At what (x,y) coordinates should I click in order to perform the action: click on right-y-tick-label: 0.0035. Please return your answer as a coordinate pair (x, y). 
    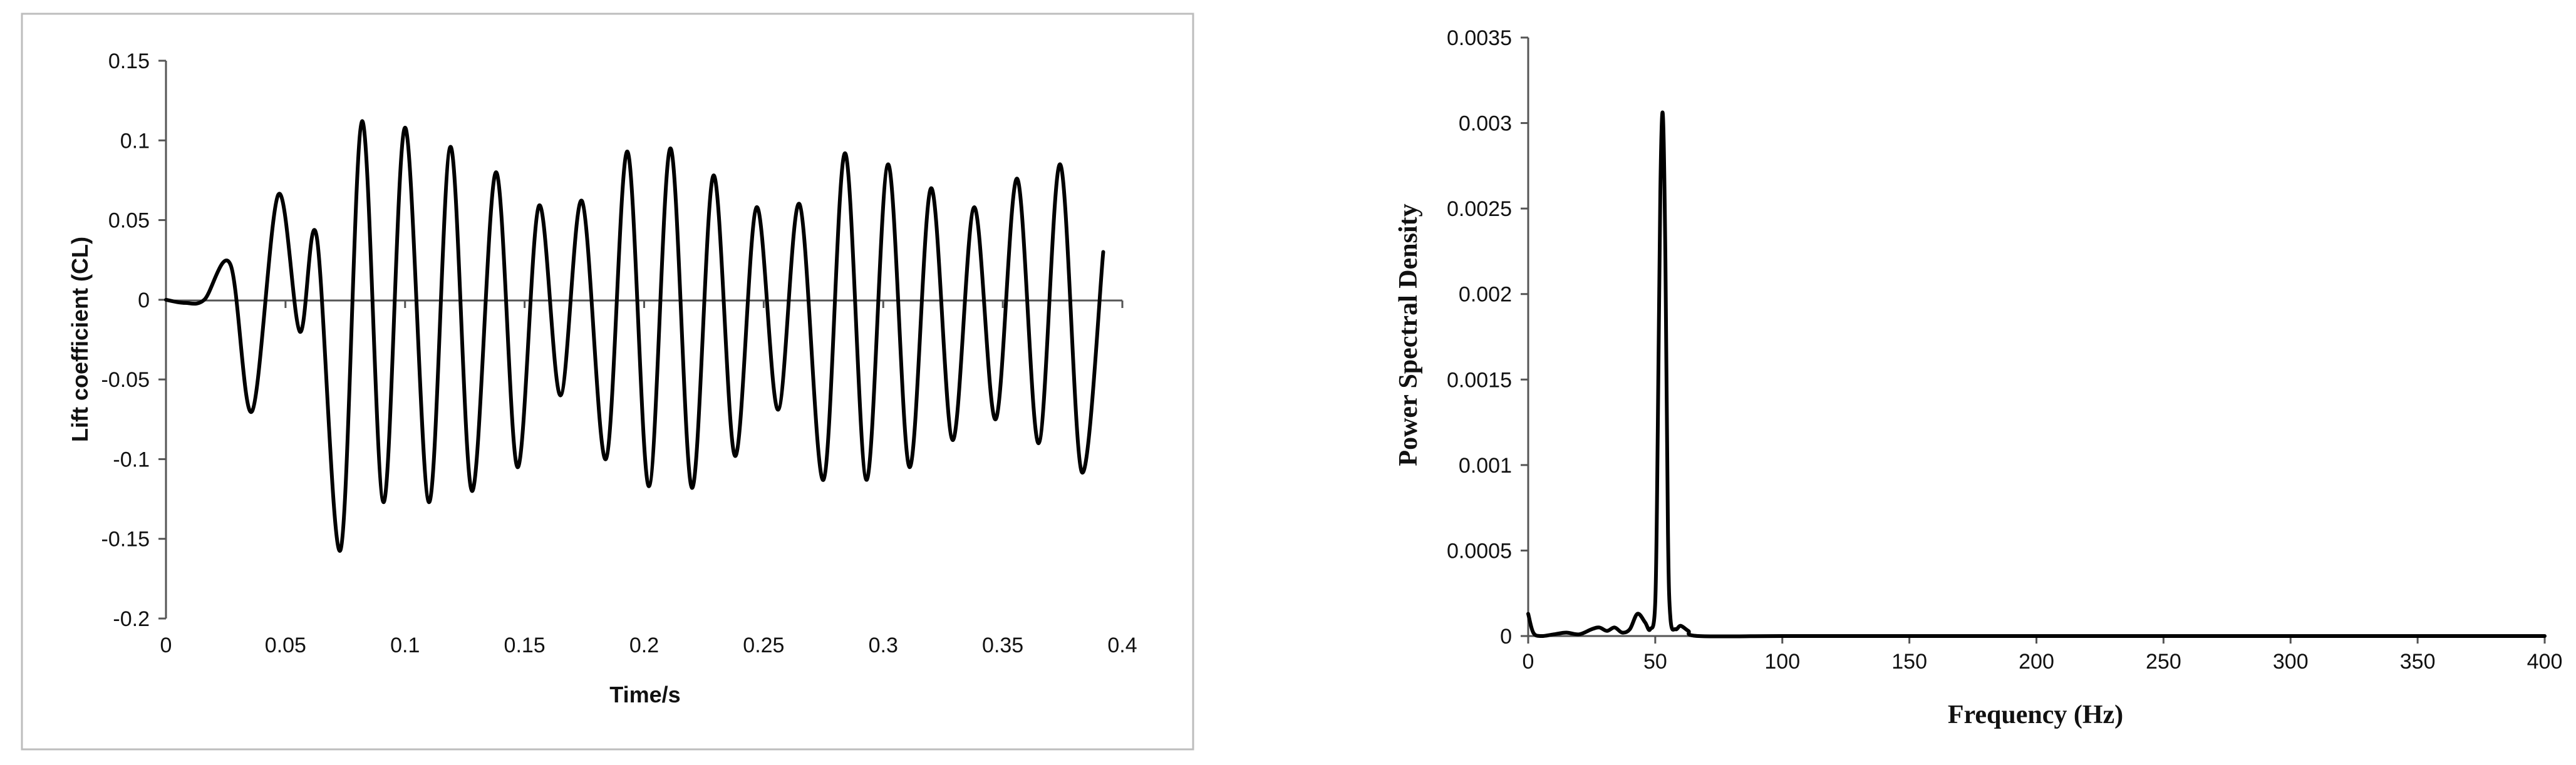
    Looking at the image, I should click on (1479, 38).